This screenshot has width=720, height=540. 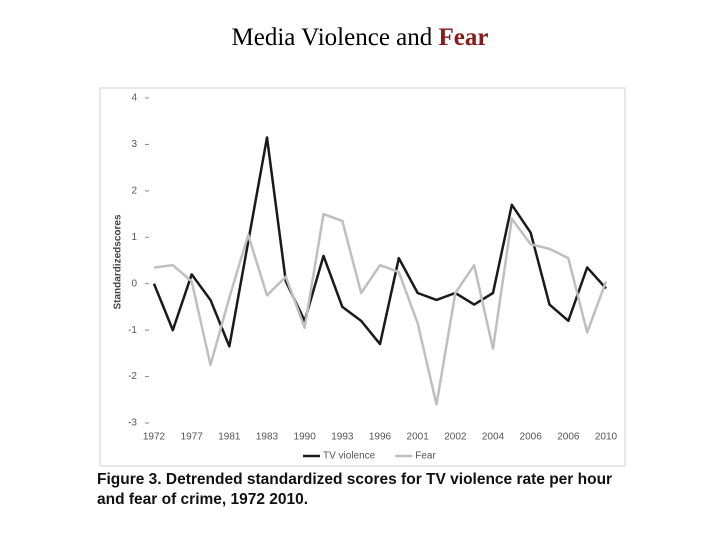 I want to click on x-tick-label: 1977, so click(x=192, y=437).